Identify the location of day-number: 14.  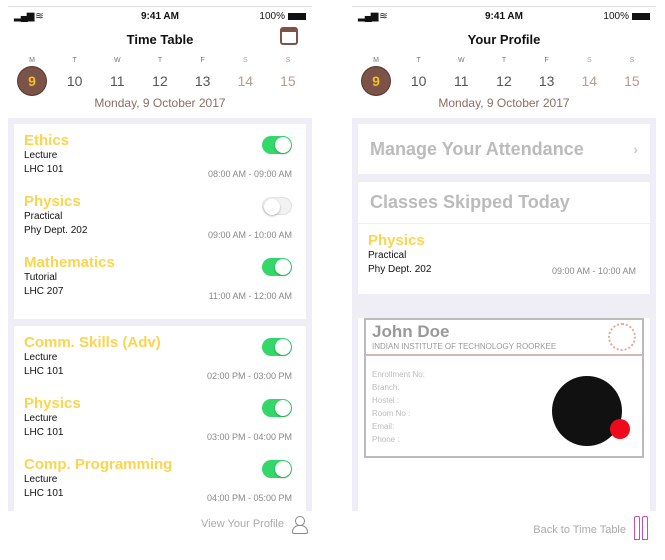
(245, 81).